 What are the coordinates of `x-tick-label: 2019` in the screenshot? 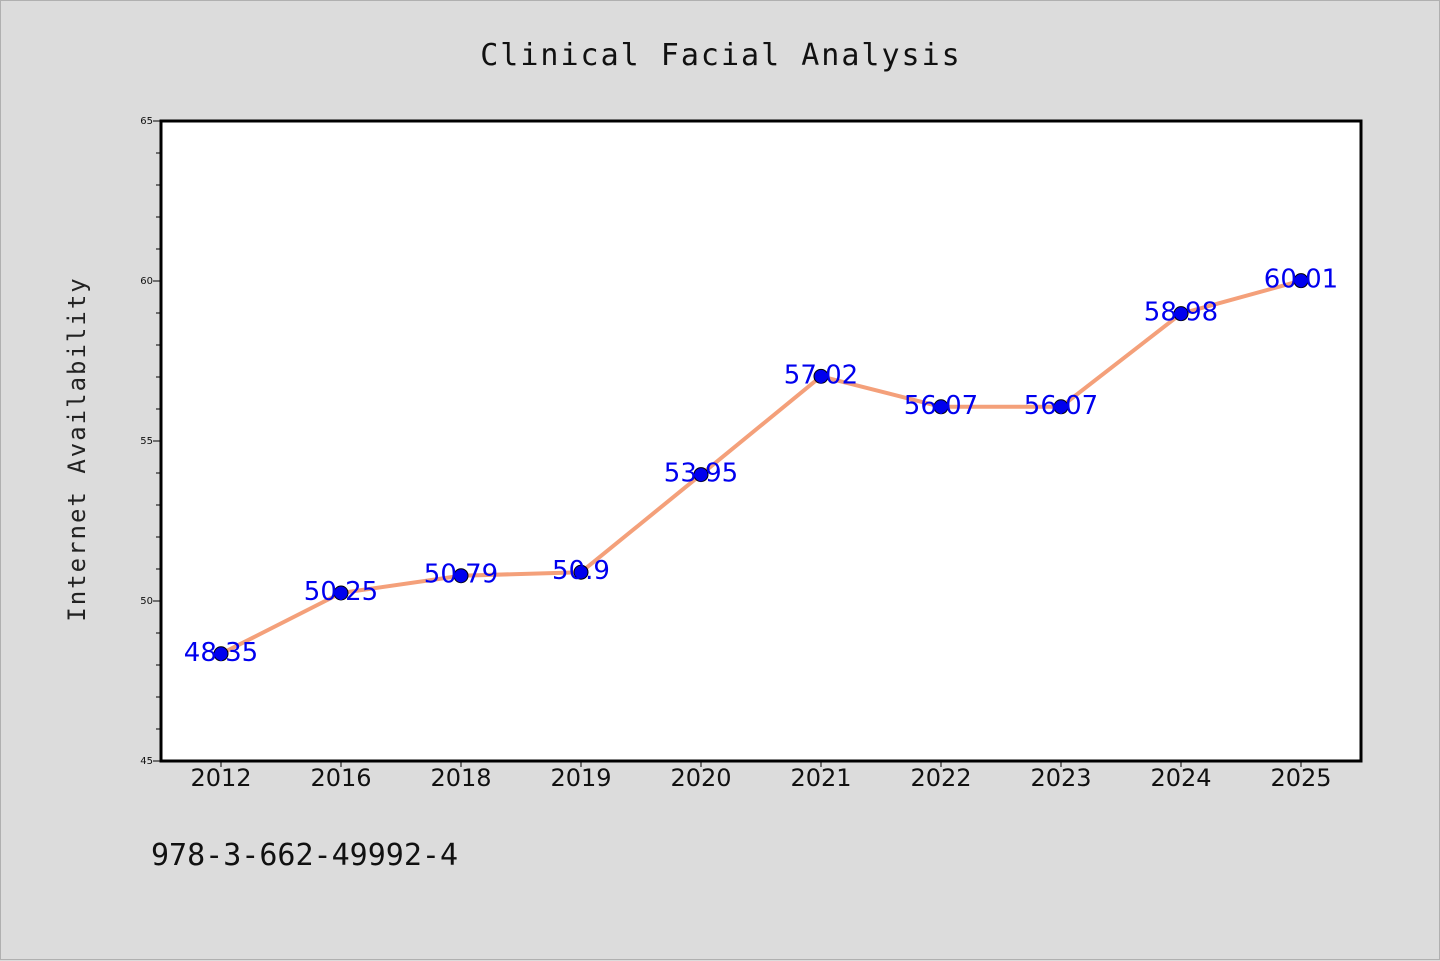 It's located at (580, 778).